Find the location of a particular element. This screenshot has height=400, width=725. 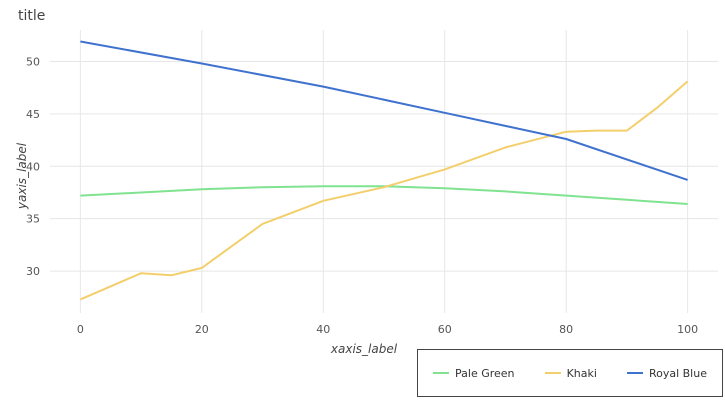

series-line-pale-green is located at coordinates (384, 195).